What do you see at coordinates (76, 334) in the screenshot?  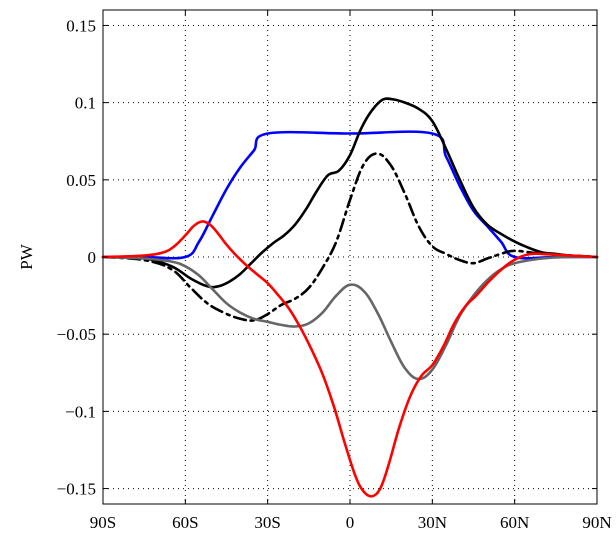 I see `y-tick-label: −0.05` at bounding box center [76, 334].